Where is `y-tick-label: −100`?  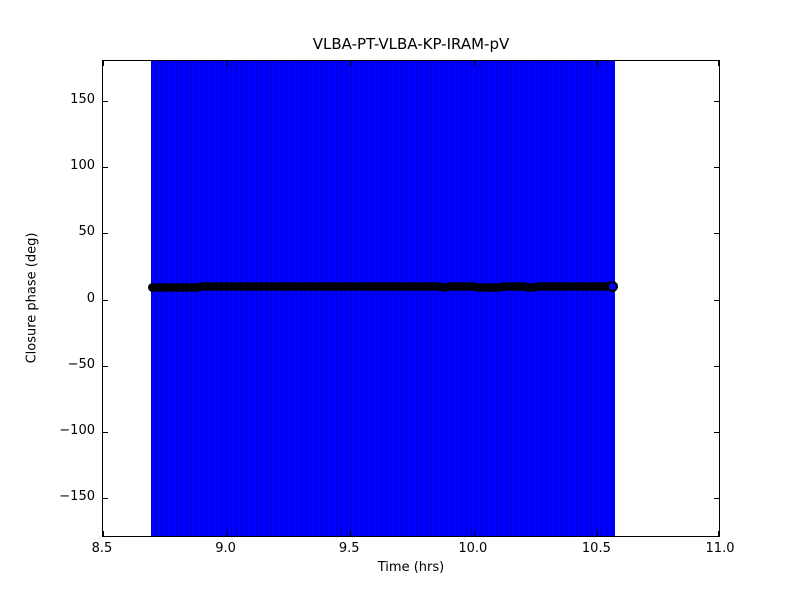 y-tick-label: −100 is located at coordinates (77, 430).